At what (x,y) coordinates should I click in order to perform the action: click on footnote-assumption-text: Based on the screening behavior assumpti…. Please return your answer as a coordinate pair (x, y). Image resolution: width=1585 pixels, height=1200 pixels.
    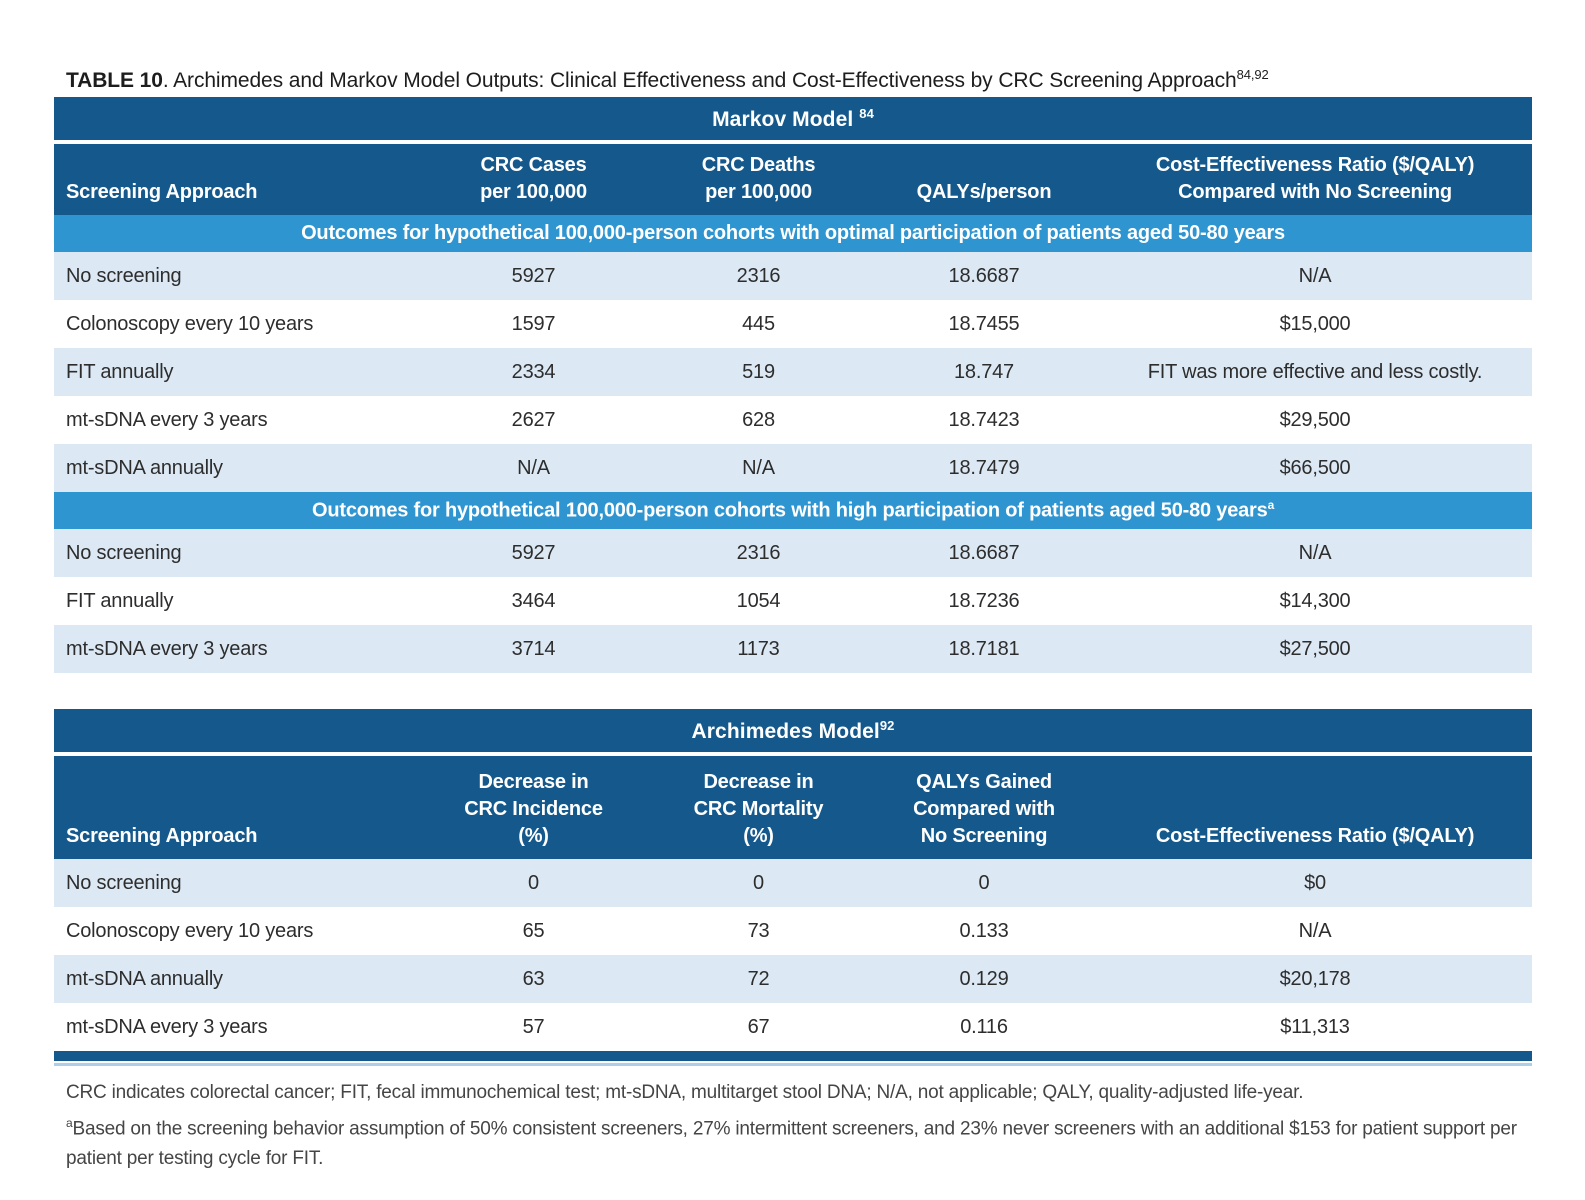
    Looking at the image, I should click on (791, 1144).